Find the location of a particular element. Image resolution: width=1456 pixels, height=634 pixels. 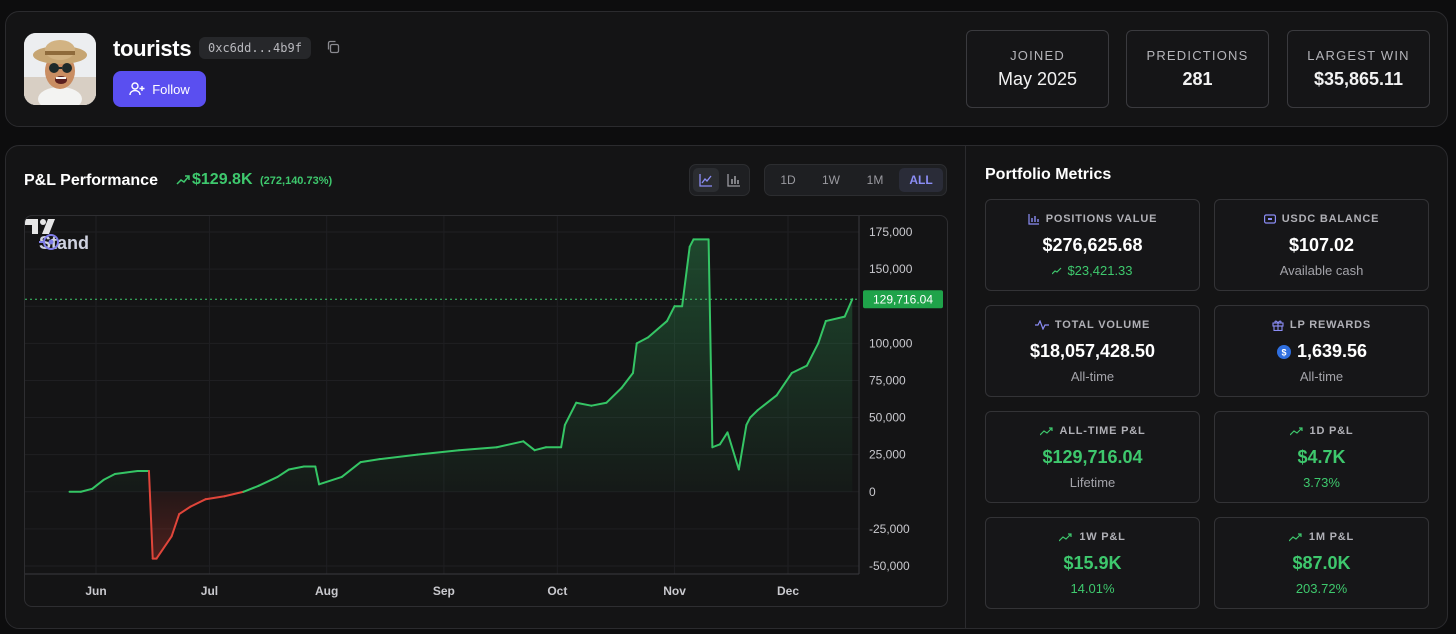

copy-icon is located at coordinates (333, 47).